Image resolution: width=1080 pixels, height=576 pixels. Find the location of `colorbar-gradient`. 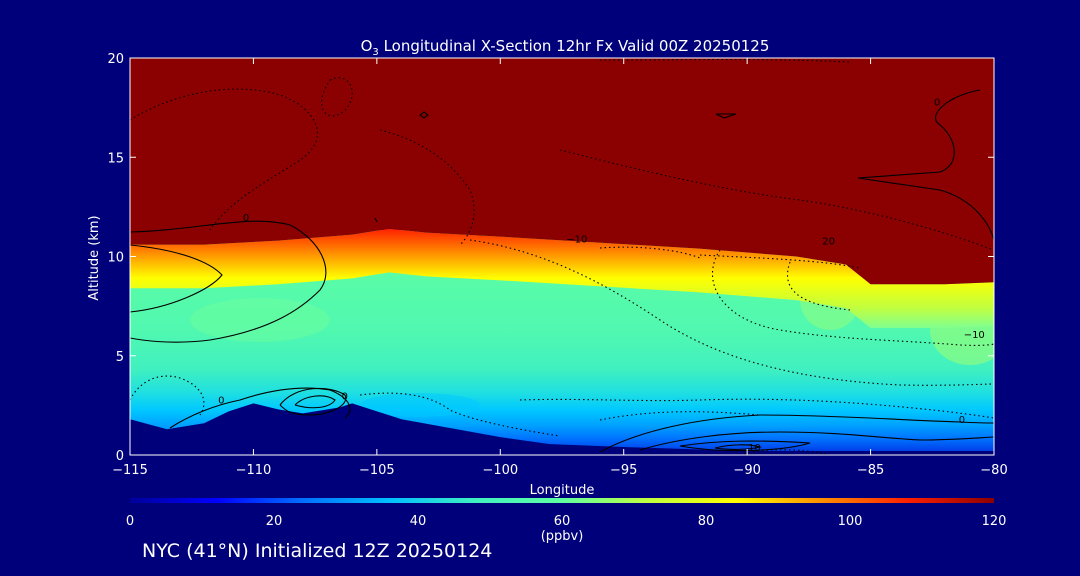

colorbar-gradient is located at coordinates (562, 500).